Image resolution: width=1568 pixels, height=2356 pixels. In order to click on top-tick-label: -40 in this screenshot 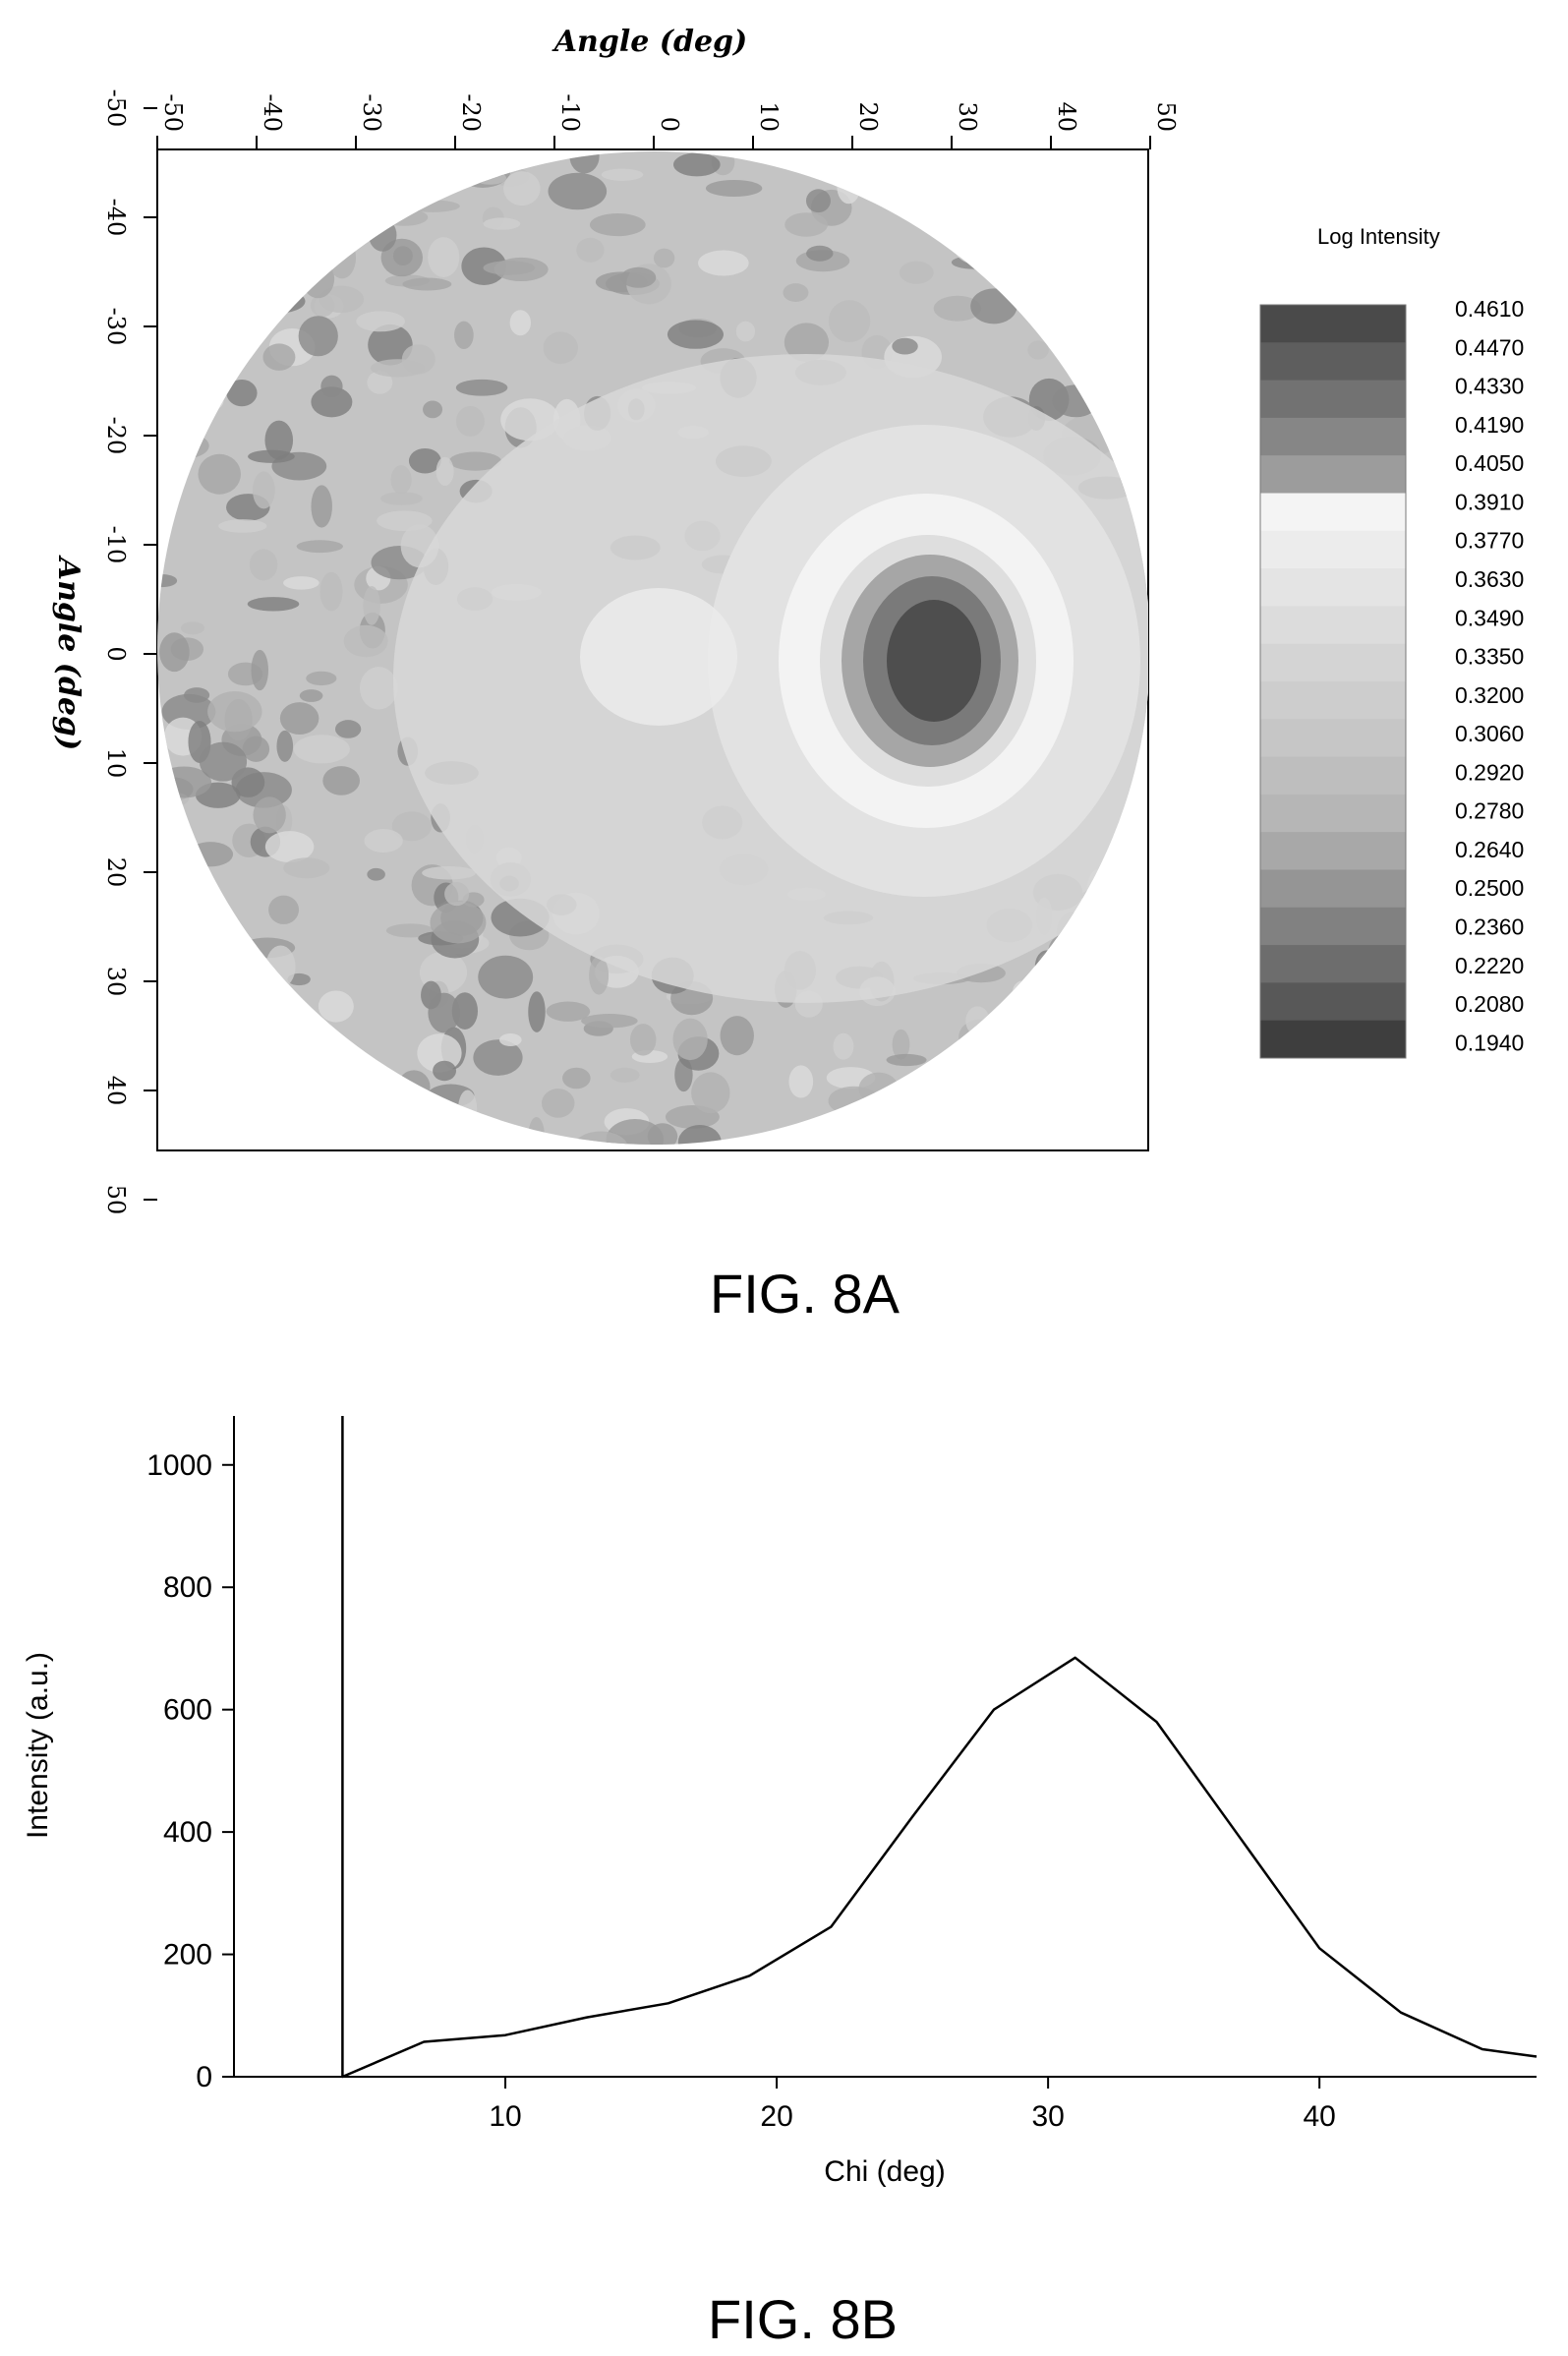, I will do `click(272, 112)`.